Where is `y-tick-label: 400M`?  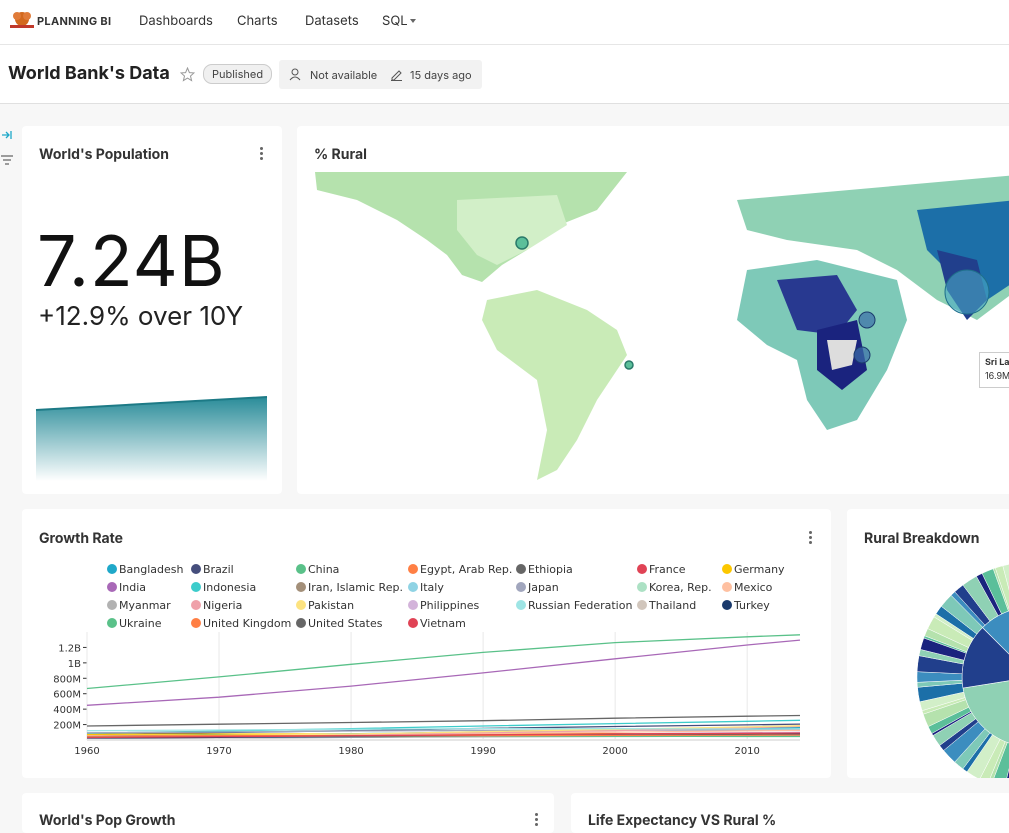 y-tick-label: 400M is located at coordinates (67, 710).